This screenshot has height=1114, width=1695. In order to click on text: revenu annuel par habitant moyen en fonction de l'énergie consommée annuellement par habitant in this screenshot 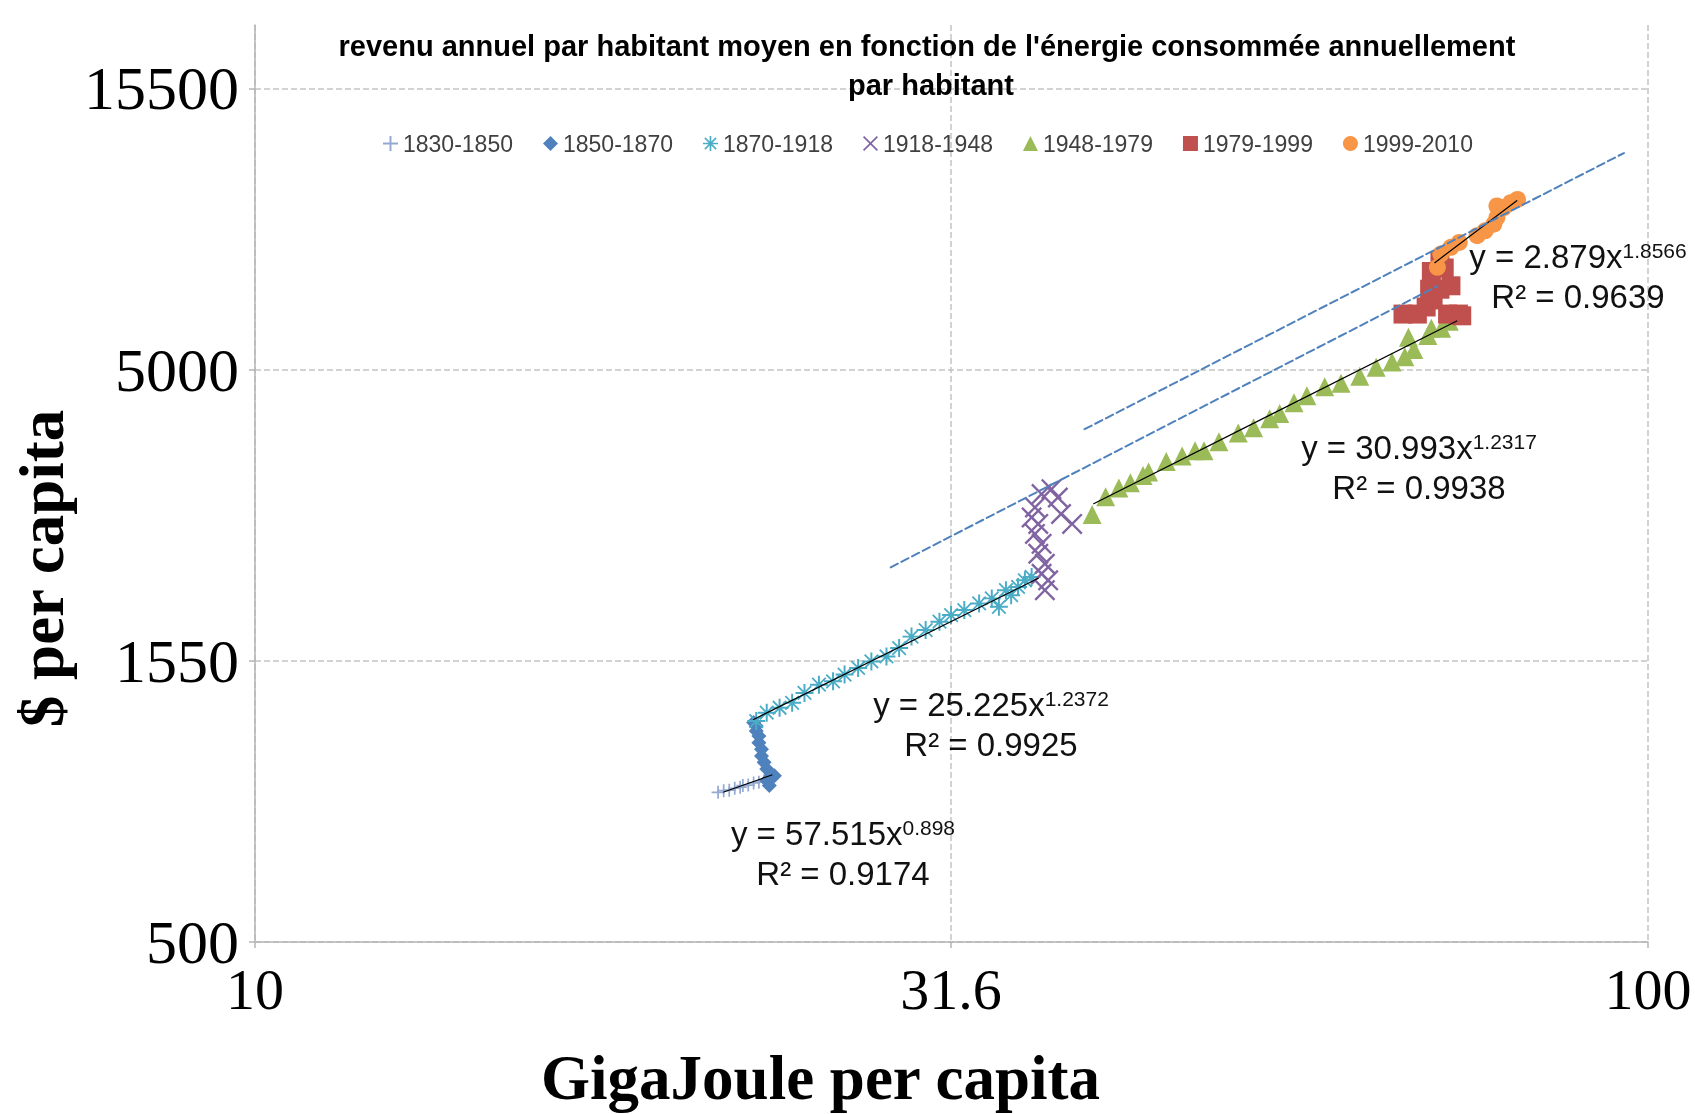, I will do `click(931, 65)`.